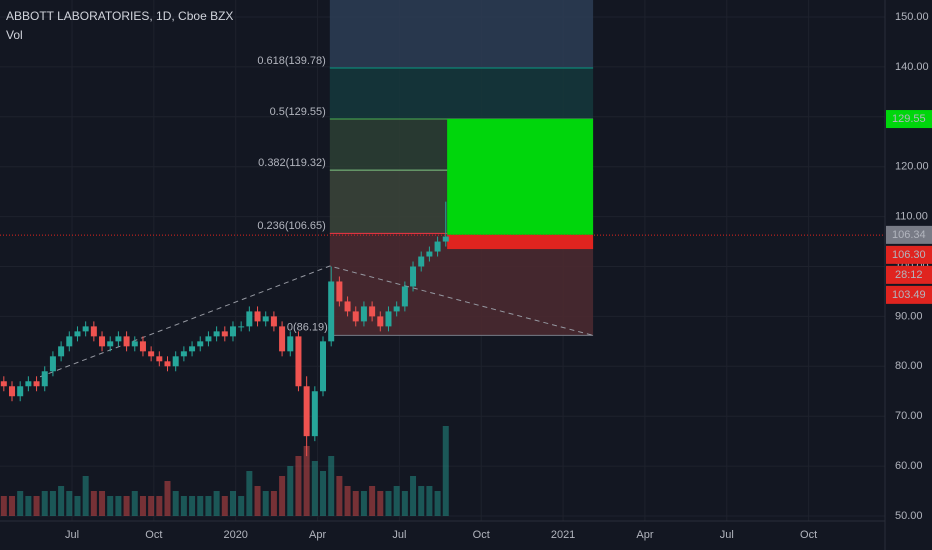  Describe the element at coordinates (909, 516) in the screenshot. I see `y-tick-label: 50.00` at that location.